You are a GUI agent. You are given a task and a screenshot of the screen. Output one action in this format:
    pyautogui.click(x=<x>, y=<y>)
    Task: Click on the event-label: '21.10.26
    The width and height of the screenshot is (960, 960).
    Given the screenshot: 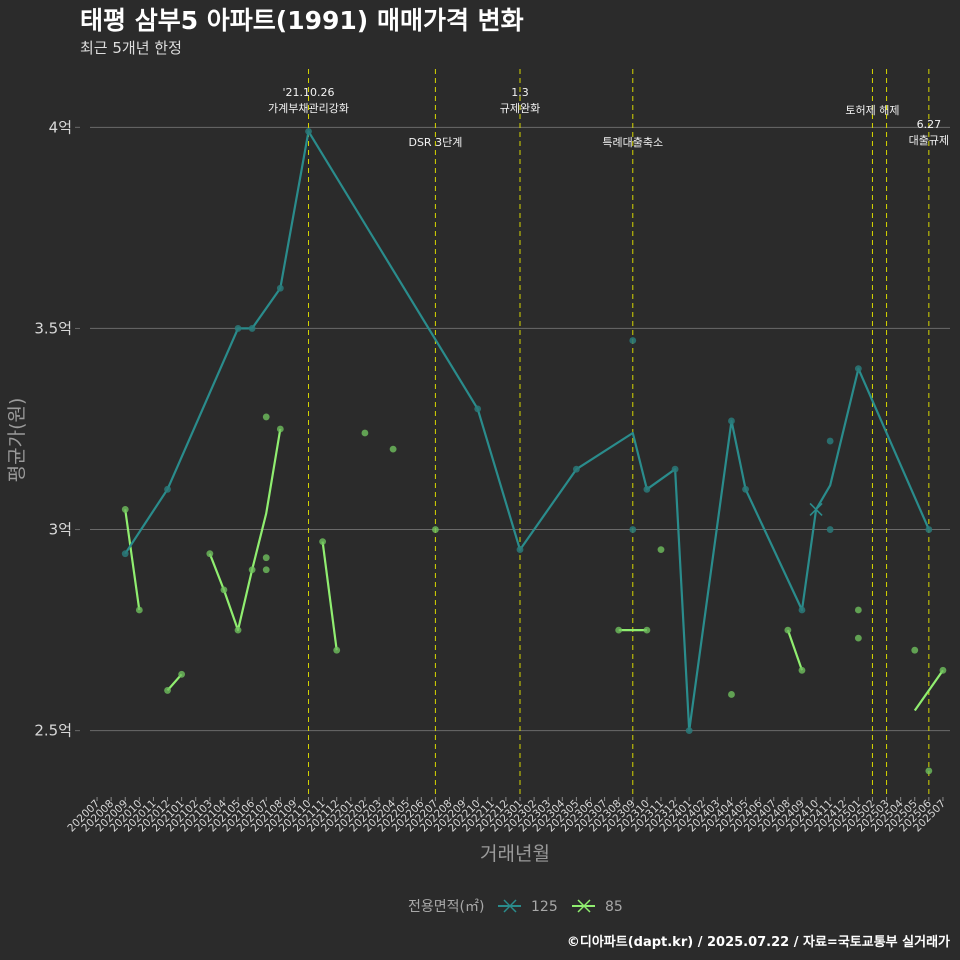 What is the action you would take?
    pyautogui.click(x=309, y=92)
    